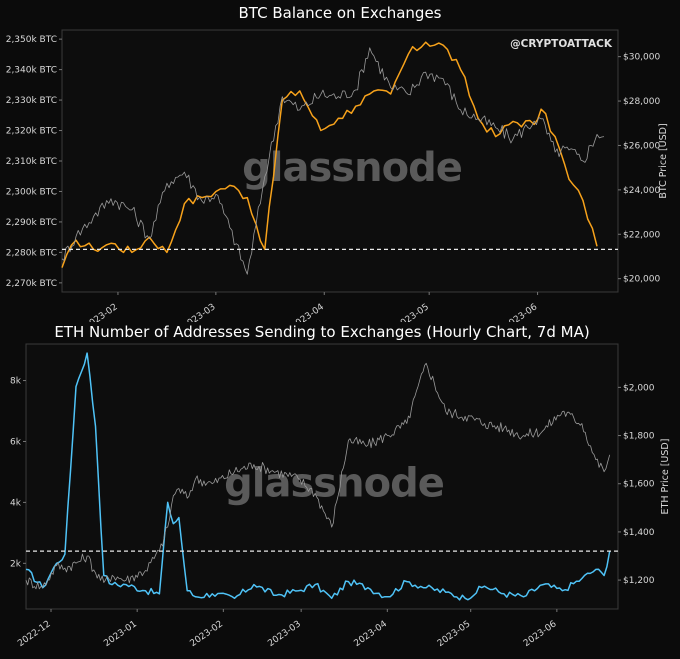 The width and height of the screenshot is (680, 659). Describe the element at coordinates (16, 564) in the screenshot. I see `y-left-tick-label: 2k` at that location.